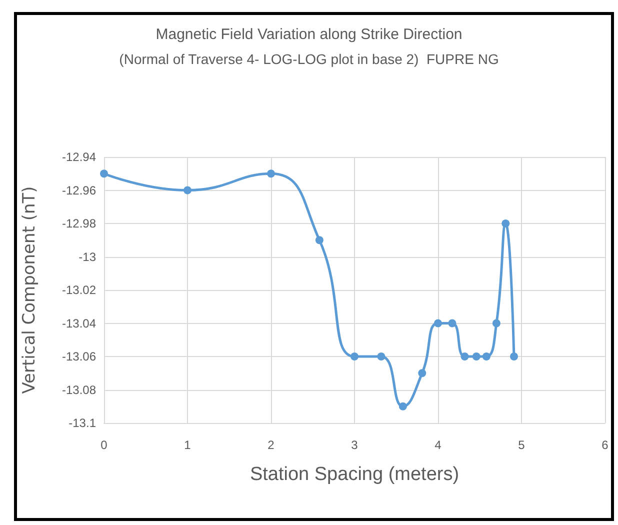 The image size is (618, 525). I want to click on x-tick-label: 5, so click(522, 445).